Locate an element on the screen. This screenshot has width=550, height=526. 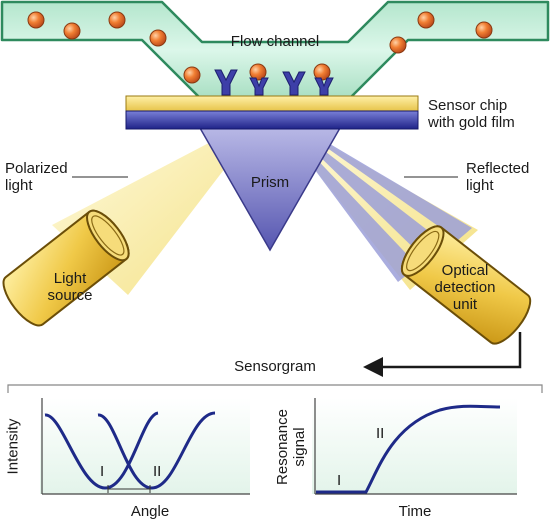
curve-I is located at coordinates (101, 450).